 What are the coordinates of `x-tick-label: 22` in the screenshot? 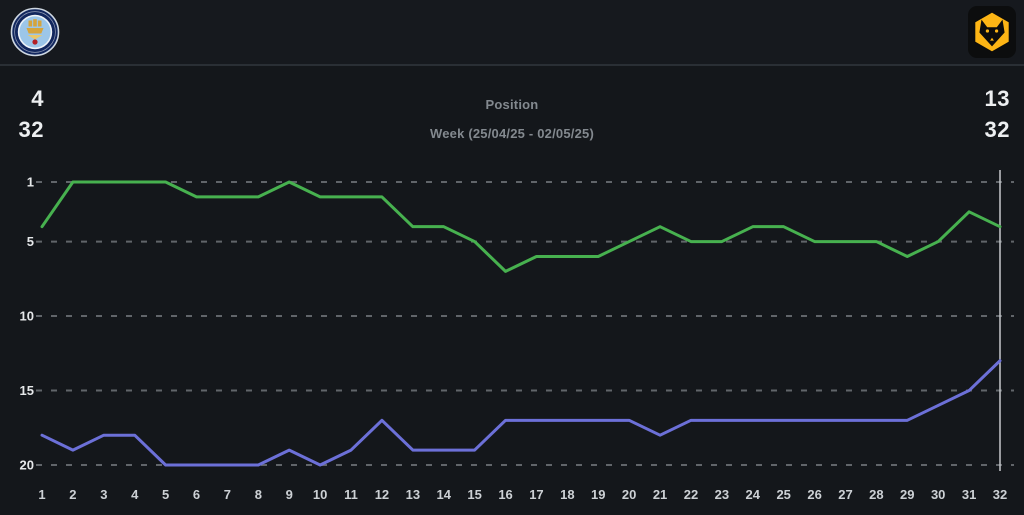 It's located at (691, 494).